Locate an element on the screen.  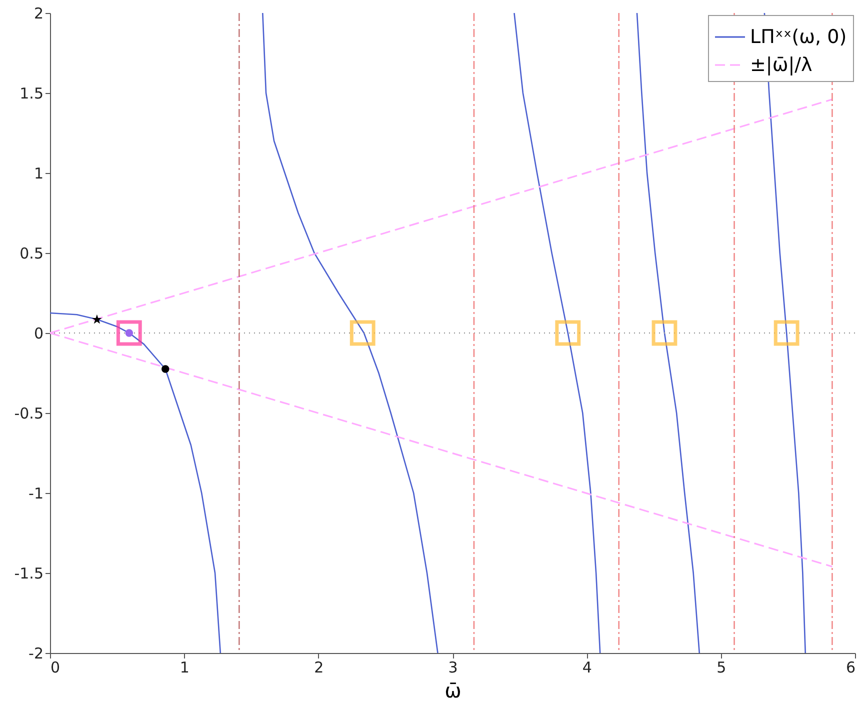
legend-label: LΠˣˣ(ω, 0) is located at coordinates (798, 37).